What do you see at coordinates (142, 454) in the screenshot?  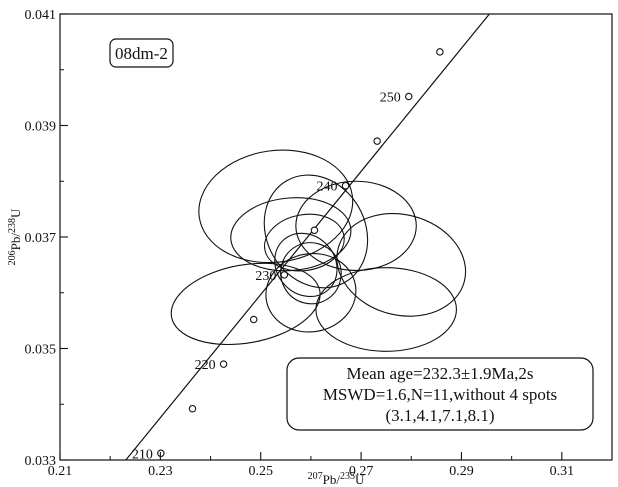 I see `age-label-210: 210` at bounding box center [142, 454].